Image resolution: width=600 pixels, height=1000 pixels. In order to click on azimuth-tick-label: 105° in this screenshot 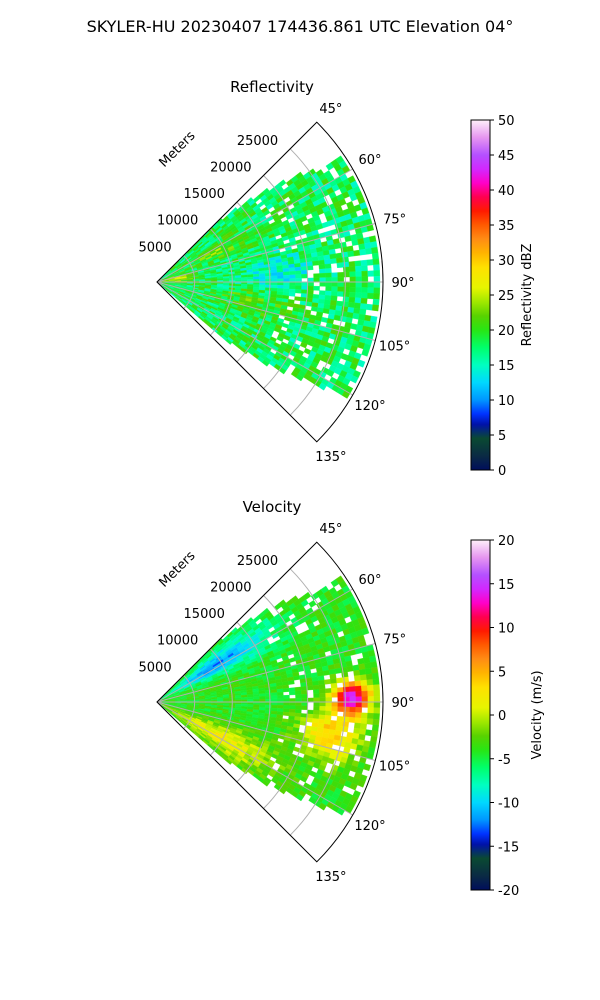, I will do `click(394, 347)`.